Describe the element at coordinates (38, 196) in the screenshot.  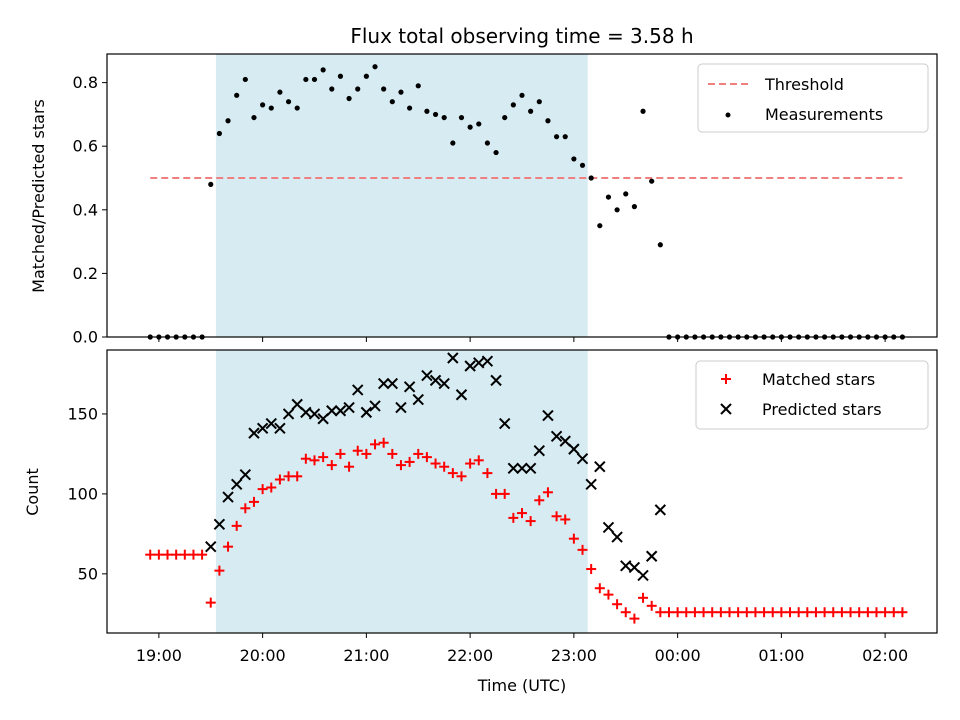
I see `top-y-axis-label: Matched/Predicted stars` at that location.